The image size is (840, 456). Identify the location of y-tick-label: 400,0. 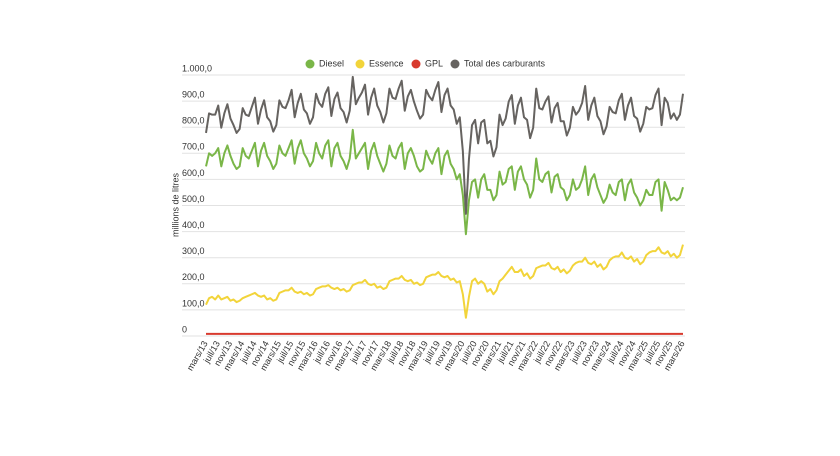
(193, 225).